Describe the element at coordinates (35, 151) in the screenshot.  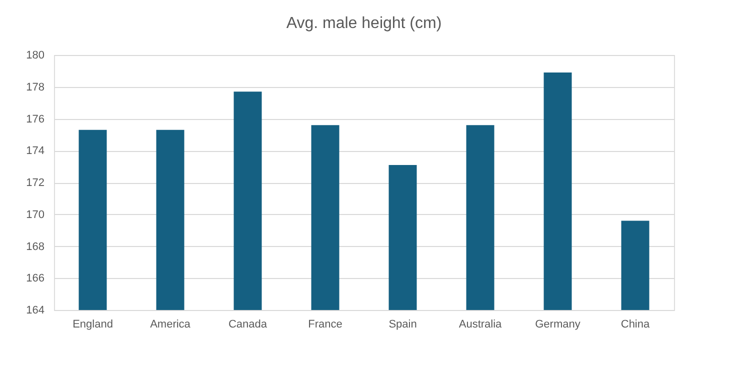
I see `y-tick-label: 174` at that location.